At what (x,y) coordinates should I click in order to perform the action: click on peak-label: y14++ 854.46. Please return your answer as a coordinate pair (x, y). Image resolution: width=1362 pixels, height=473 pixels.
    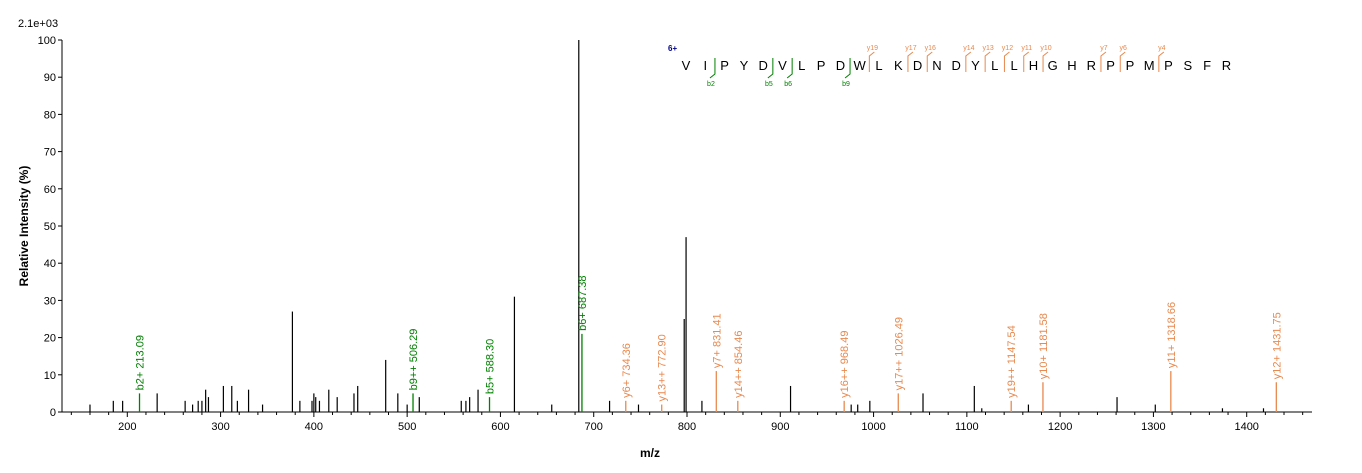
    Looking at the image, I should click on (739, 364).